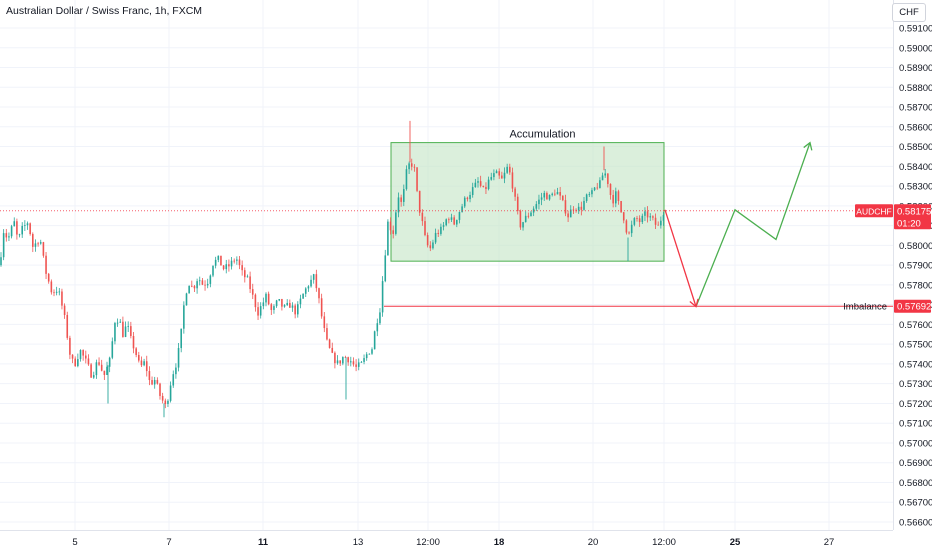 This screenshot has height=550, width=932. Describe the element at coordinates (753, 224) in the screenshot. I see `forecast-up-leg` at that location.